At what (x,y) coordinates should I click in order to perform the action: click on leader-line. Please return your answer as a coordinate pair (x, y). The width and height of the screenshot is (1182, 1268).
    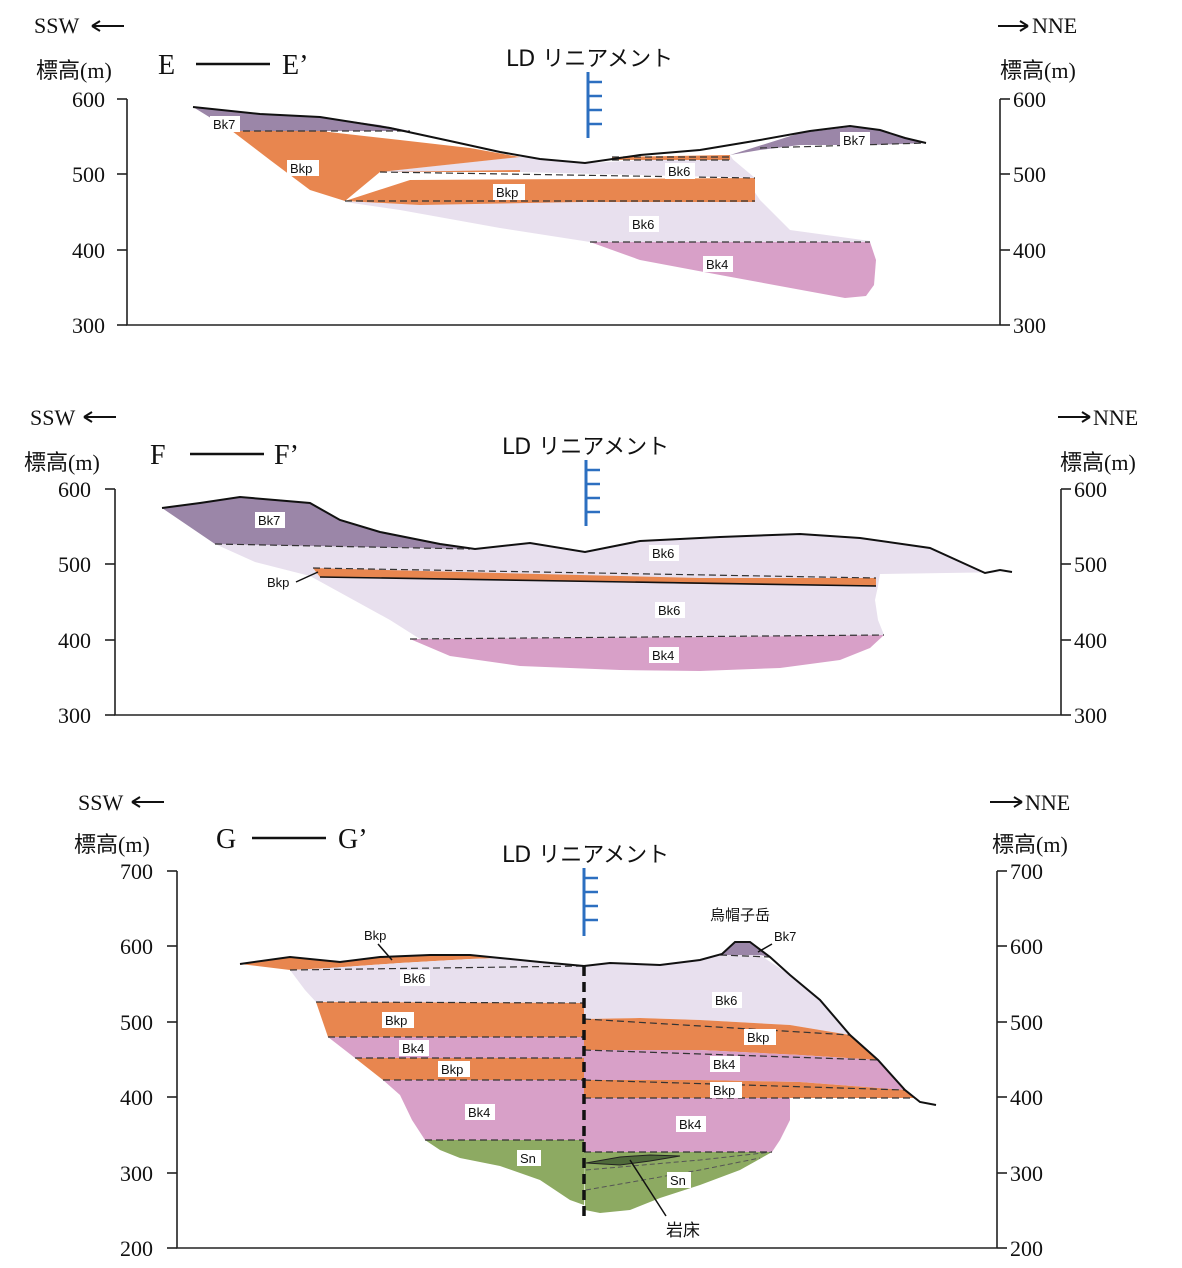
    Looking at the image, I should click on (765, 948).